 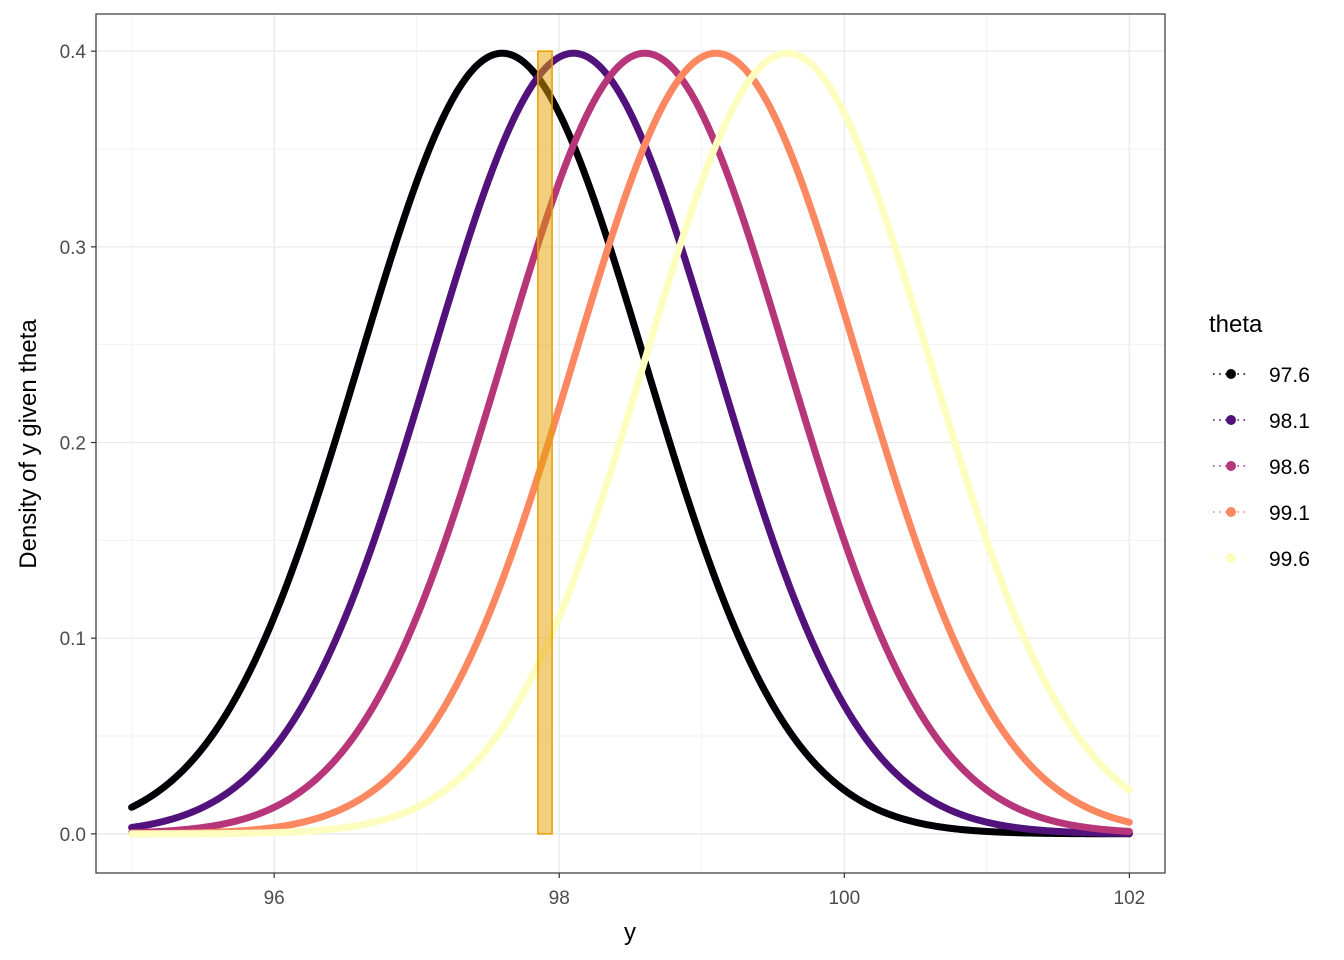 What do you see at coordinates (1259, 441) in the screenshot?
I see `legend: theta 97.6 98.1 98.6 99.1 99.6` at bounding box center [1259, 441].